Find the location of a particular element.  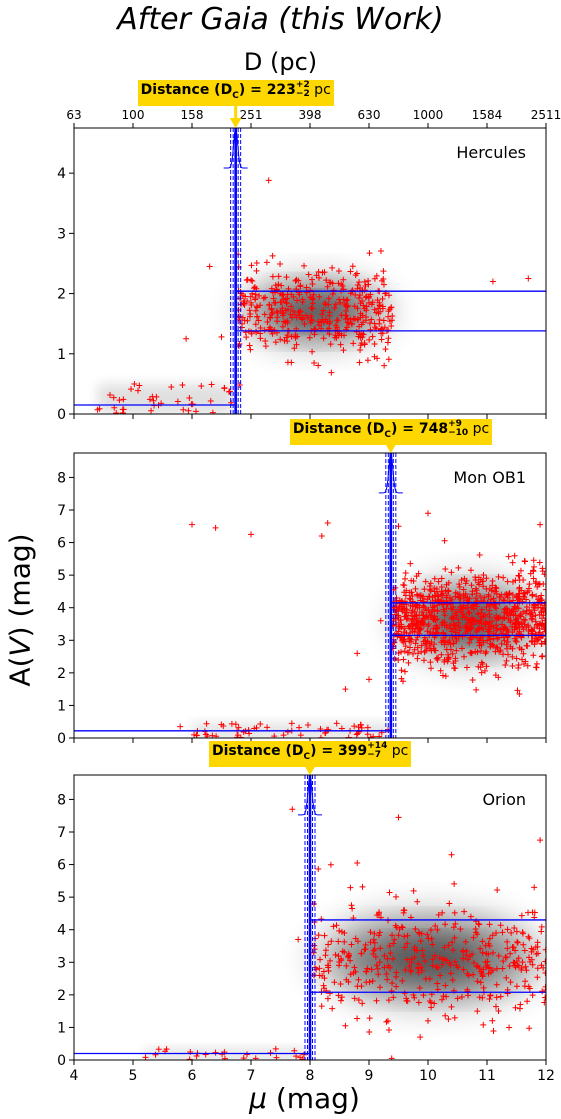

y-tick-label-0: 2 is located at coordinates (61, 295).